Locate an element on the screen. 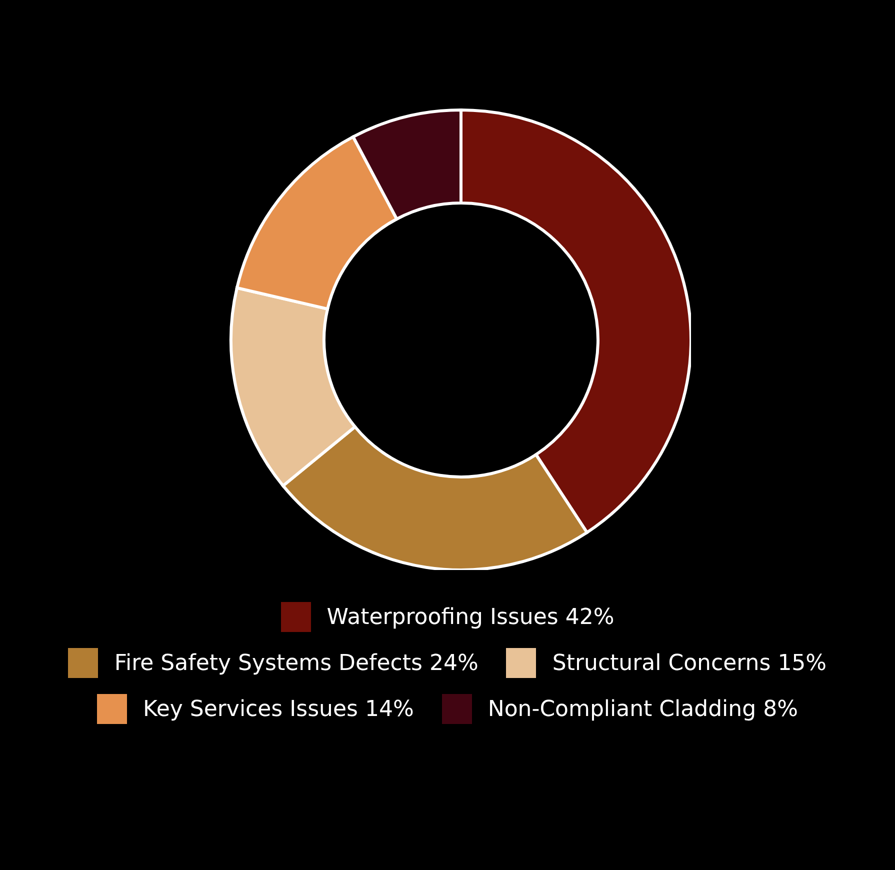 This screenshot has width=895, height=870. legend-label: Structural Concerns 15% is located at coordinates (689, 663).